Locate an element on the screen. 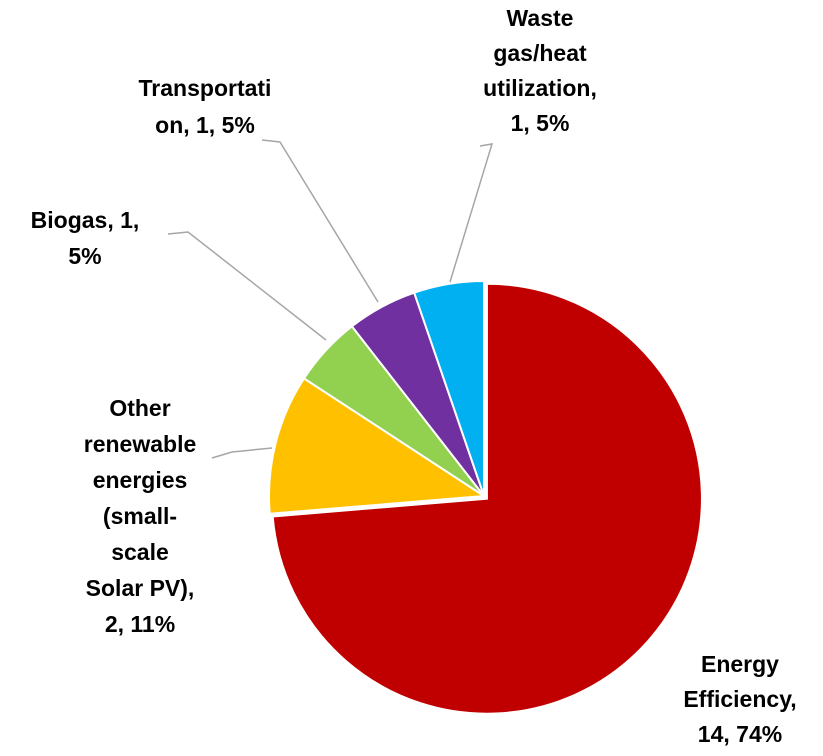 This screenshot has width=823, height=756. data-label: gas/heat is located at coordinates (540, 53).